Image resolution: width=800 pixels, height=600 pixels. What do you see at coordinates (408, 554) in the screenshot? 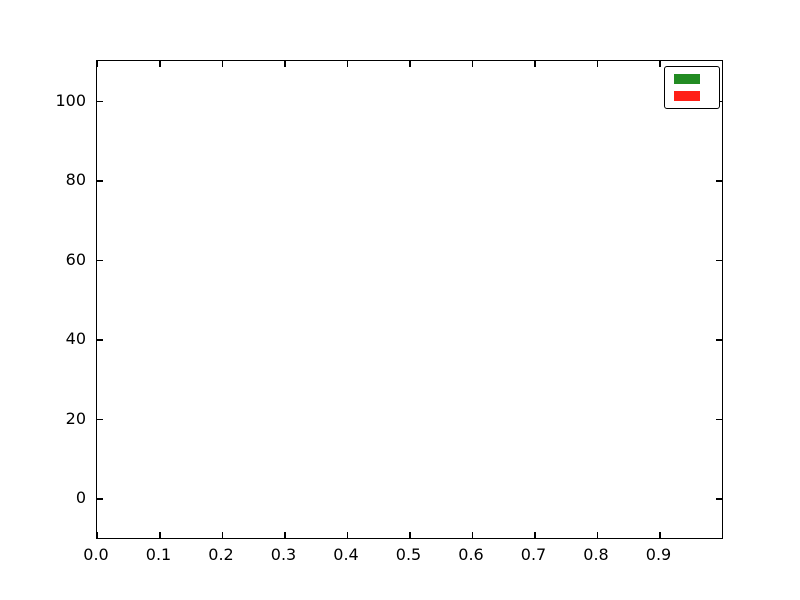
I see `x-tick-label: 0.5` at bounding box center [408, 554].